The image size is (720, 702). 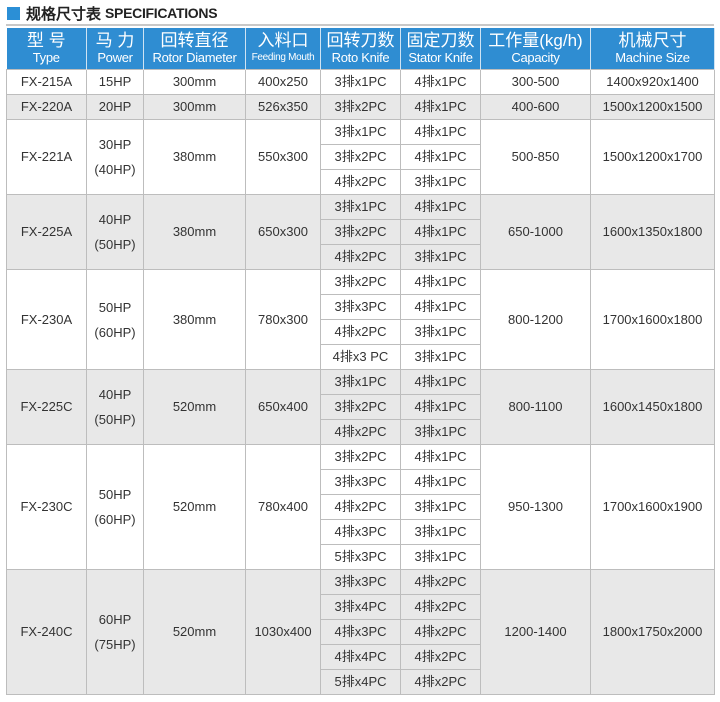 What do you see at coordinates (360, 40) in the screenshot?
I see `header-cn: 回转刀数` at bounding box center [360, 40].